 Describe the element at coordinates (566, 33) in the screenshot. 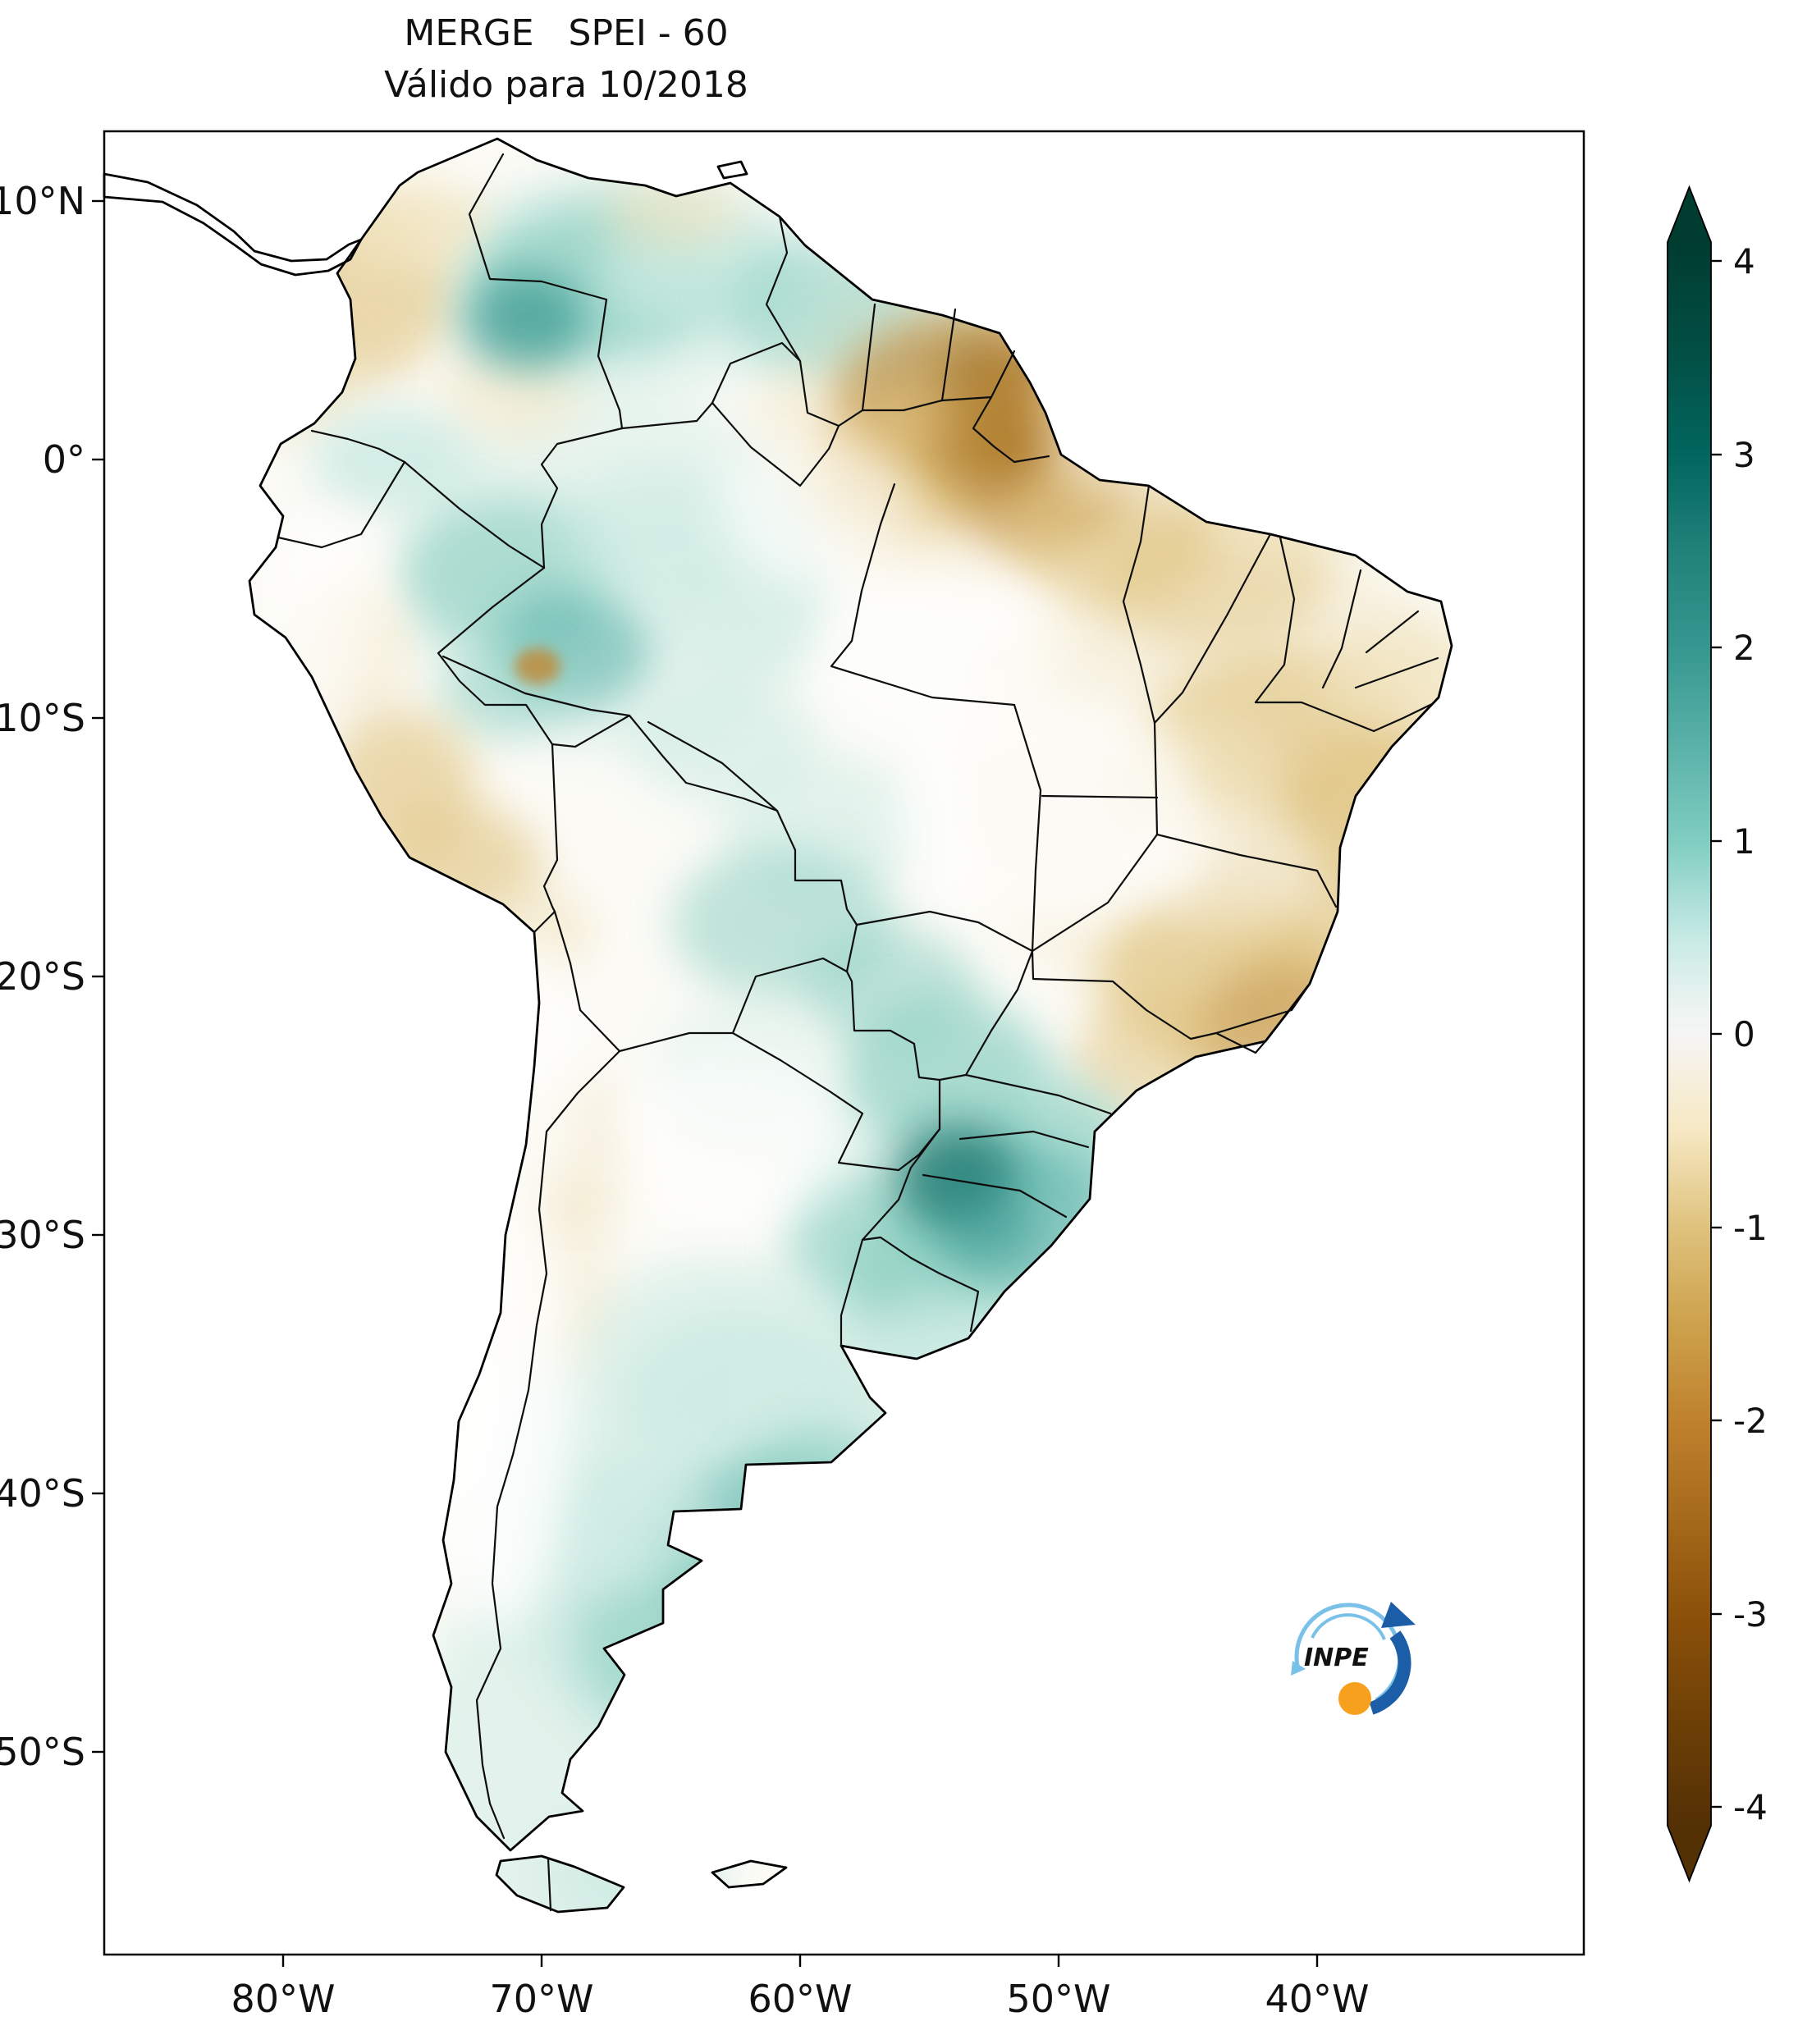

I see `figure-title-line1: MERGE SPEI - 60` at that location.